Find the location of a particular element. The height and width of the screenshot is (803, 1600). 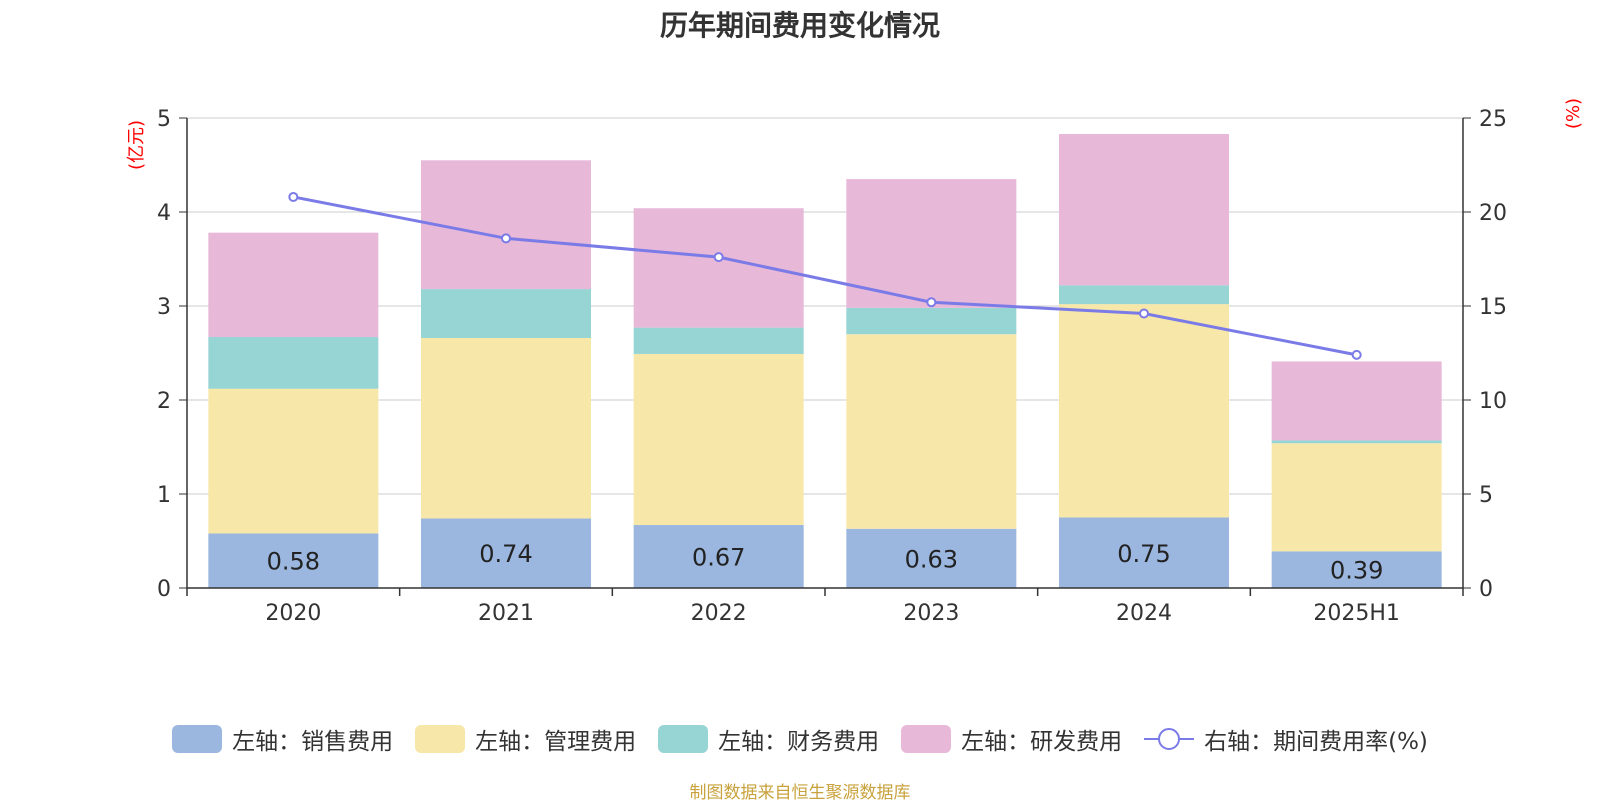

legend-label-rd: 左轴：研发费用 is located at coordinates (1042, 742).